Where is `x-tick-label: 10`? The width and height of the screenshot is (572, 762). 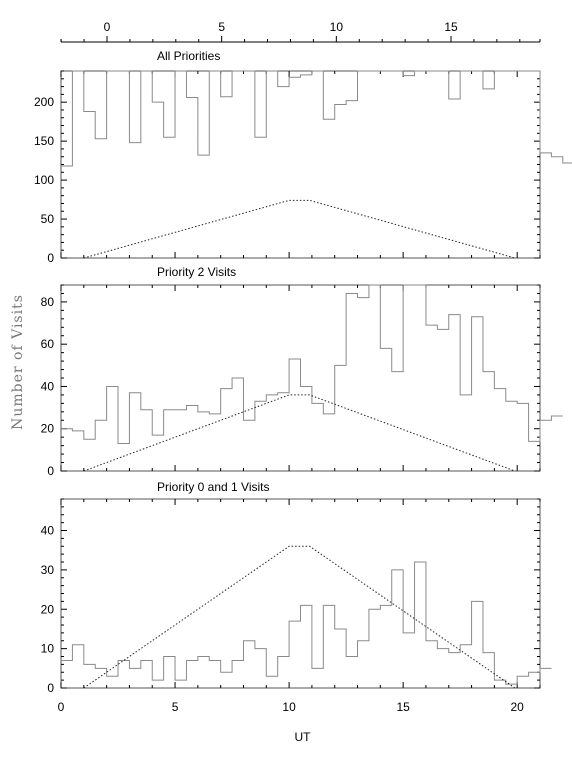
x-tick-label: 10 is located at coordinates (289, 707).